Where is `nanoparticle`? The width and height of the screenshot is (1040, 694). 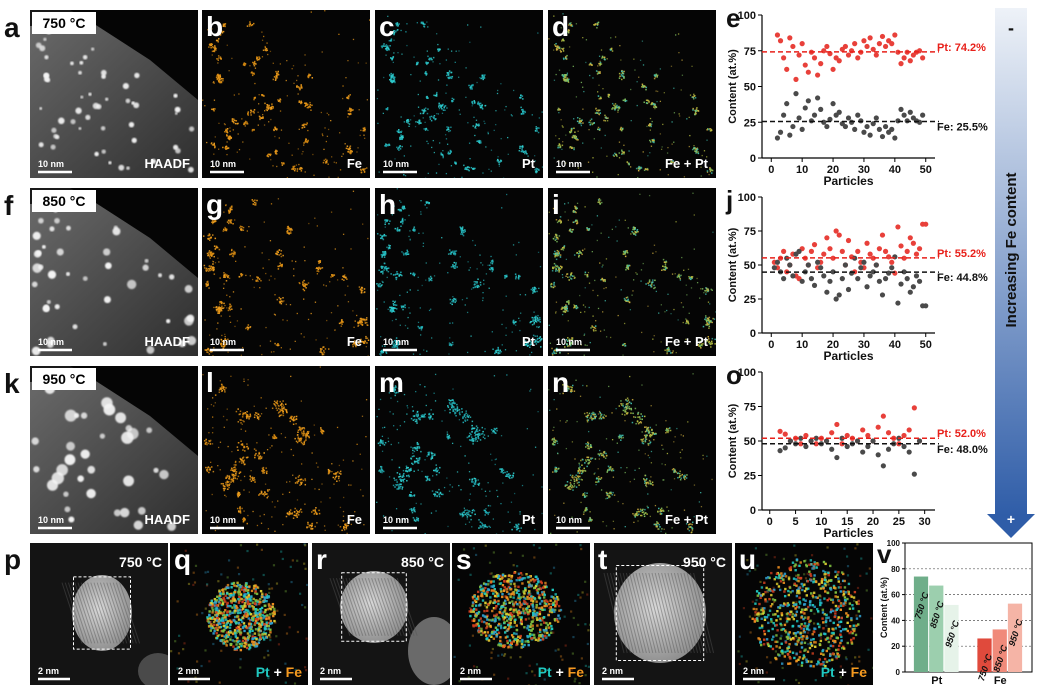 nanoparticle is located at coordinates (72, 63).